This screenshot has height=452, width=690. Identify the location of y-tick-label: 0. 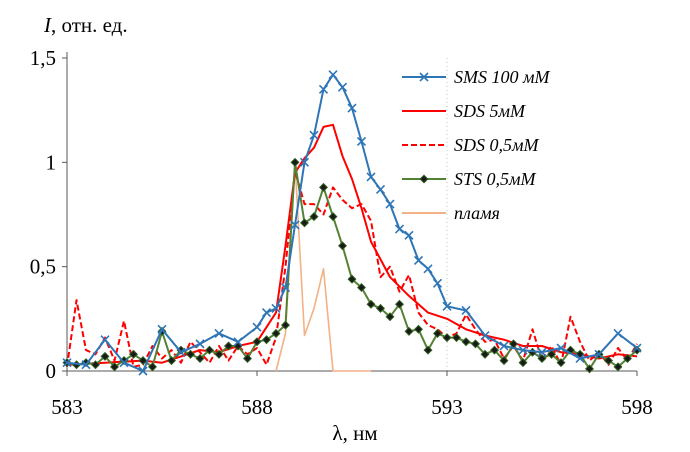
(51, 371).